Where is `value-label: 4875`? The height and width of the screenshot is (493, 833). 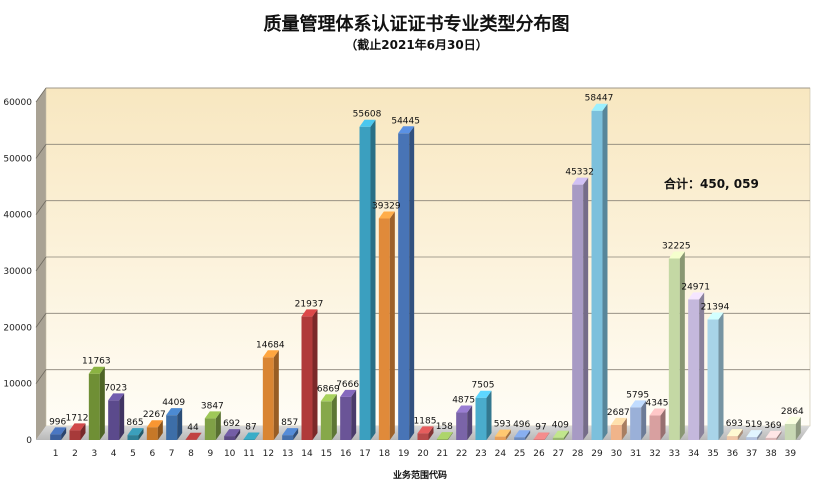 value-label: 4875 is located at coordinates (463, 401).